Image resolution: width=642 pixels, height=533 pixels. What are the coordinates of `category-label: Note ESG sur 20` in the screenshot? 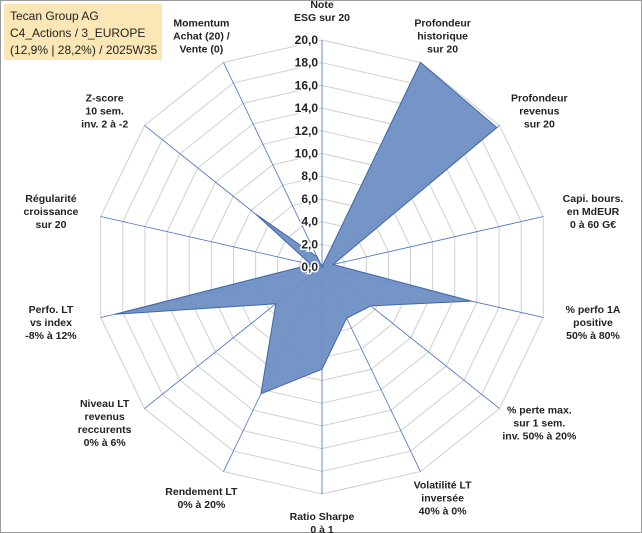 It's located at (322, 12).